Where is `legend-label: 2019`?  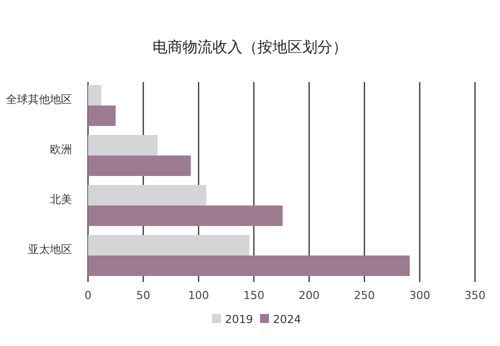
legend-label: 2019 is located at coordinates (239, 319).